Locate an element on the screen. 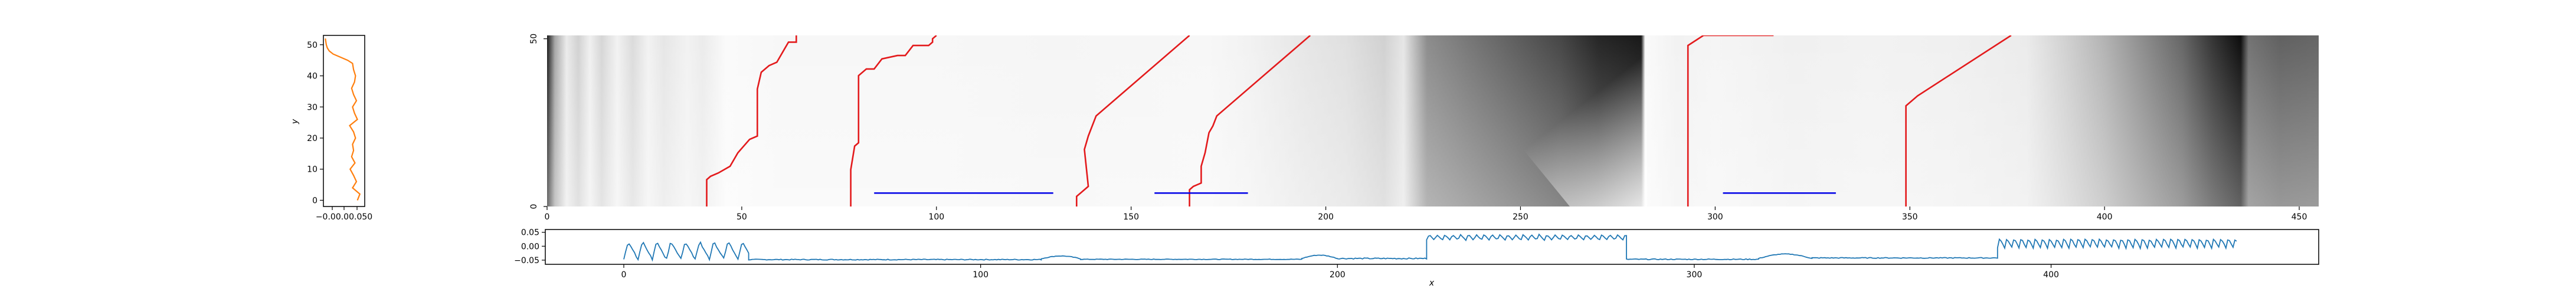 Image resolution: width=2576 pixels, height=295 pixels. signal-x-axis-label: x is located at coordinates (1432, 283).